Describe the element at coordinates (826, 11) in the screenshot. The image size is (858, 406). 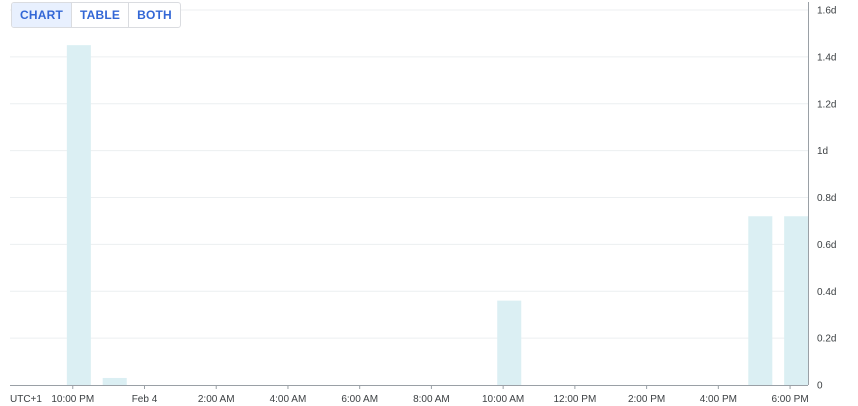
I see `y-tick-label: 1.6d` at that location.